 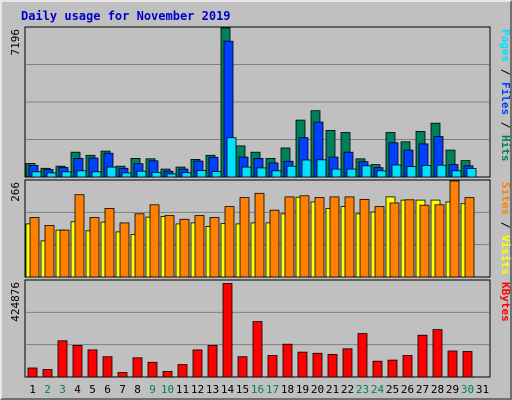 I want to click on day-label-16: 16, so click(x=257, y=389).